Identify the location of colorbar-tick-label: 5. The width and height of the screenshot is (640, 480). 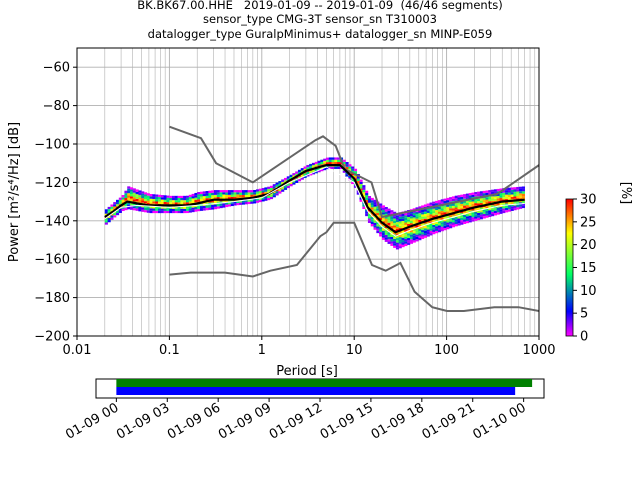
(584, 314).